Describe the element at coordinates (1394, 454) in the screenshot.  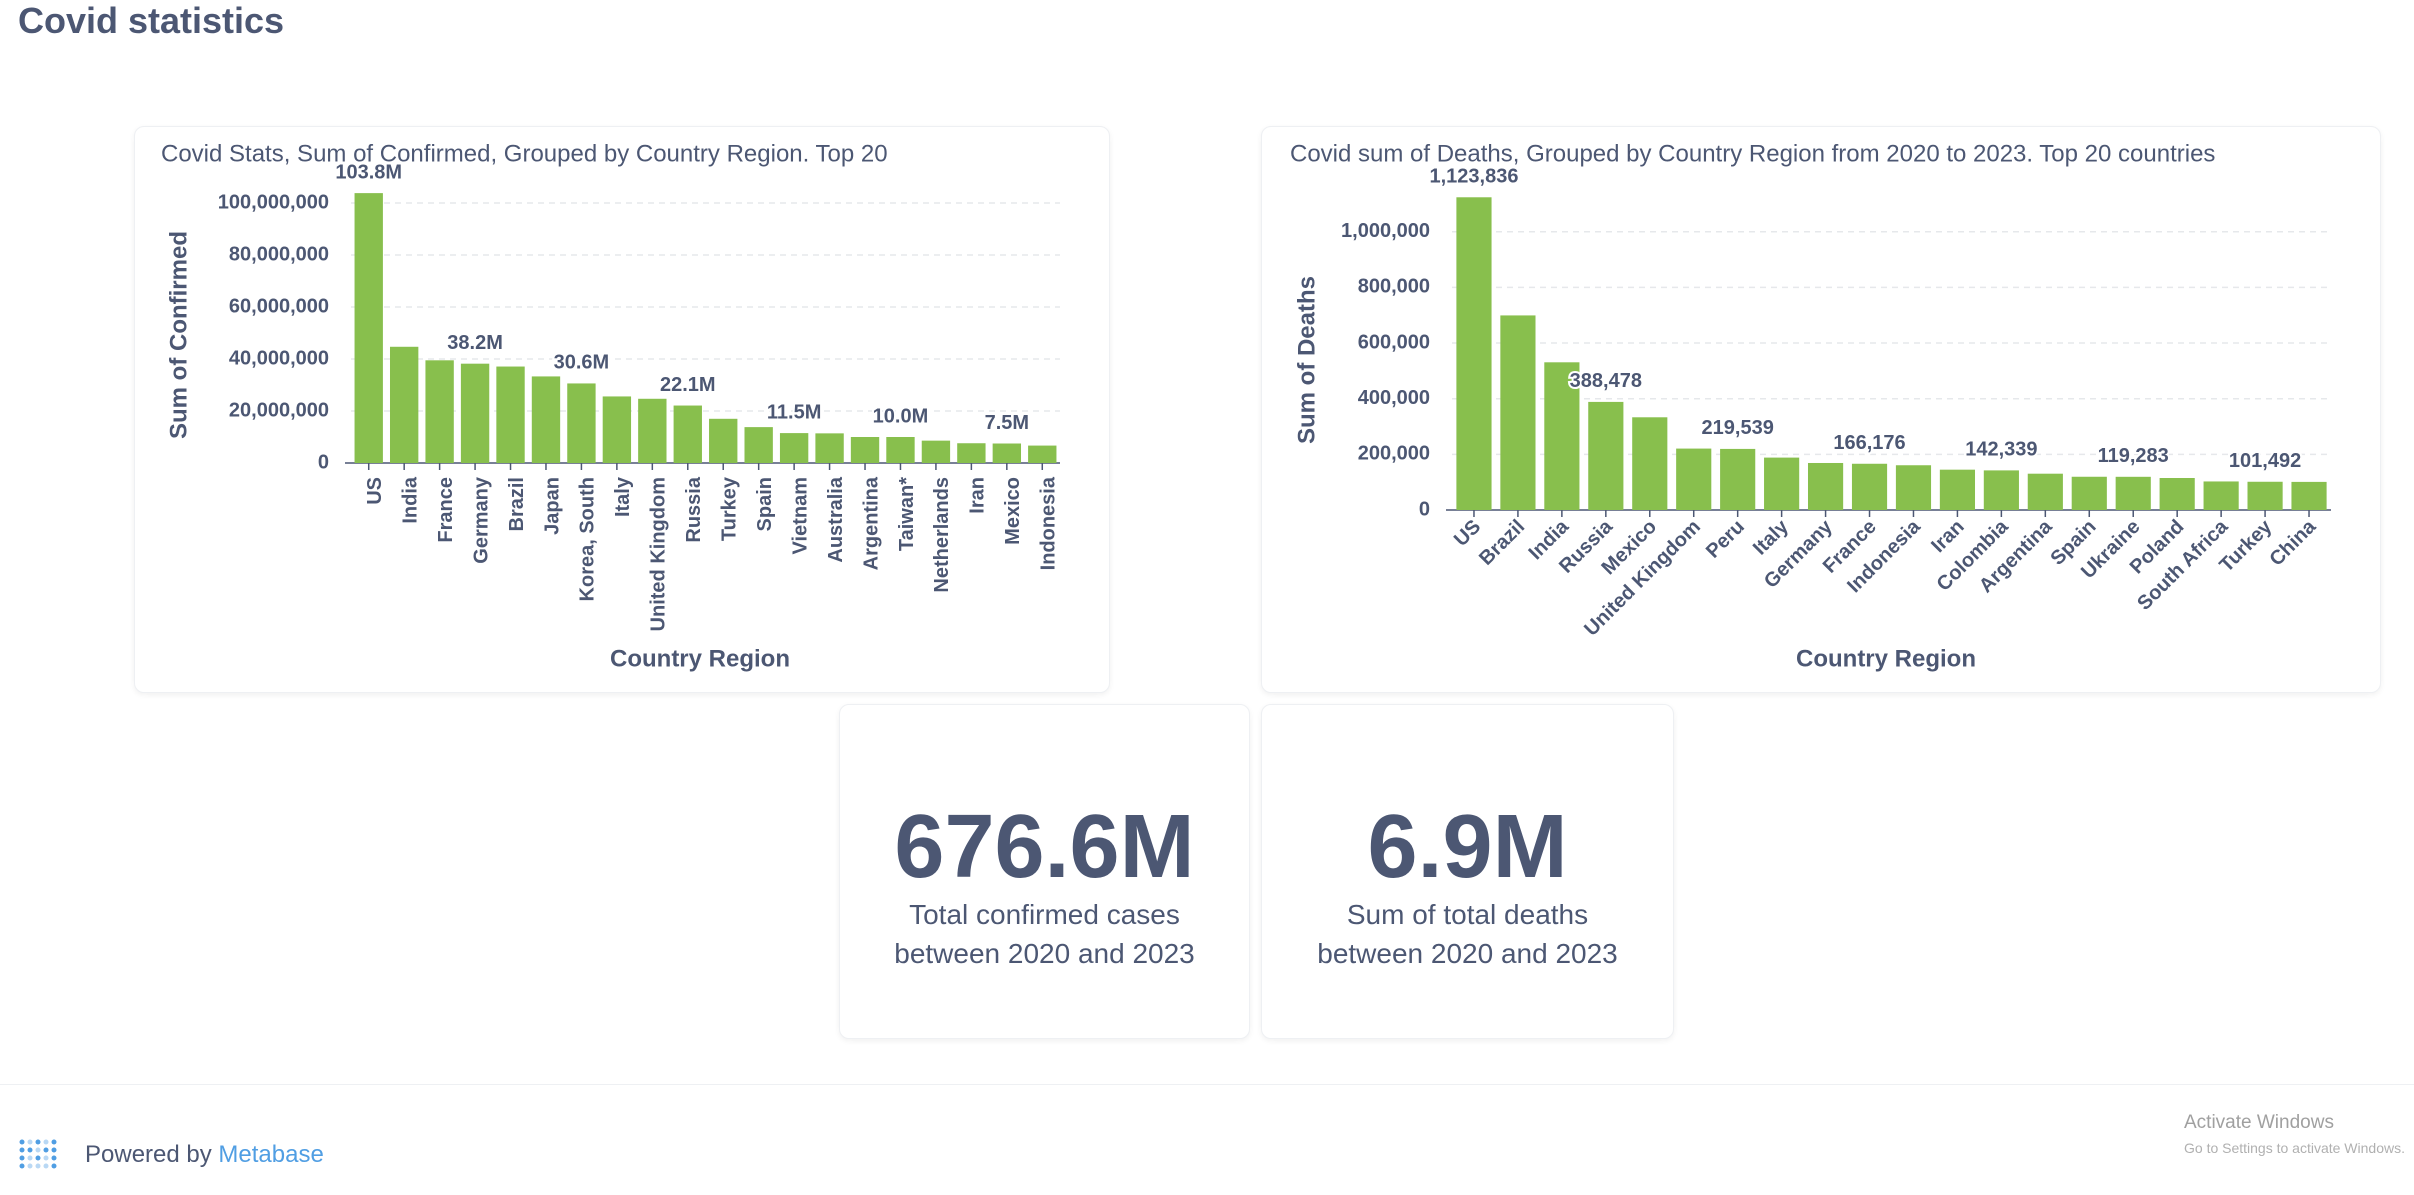
I see `y-tick-label: 200,000` at that location.